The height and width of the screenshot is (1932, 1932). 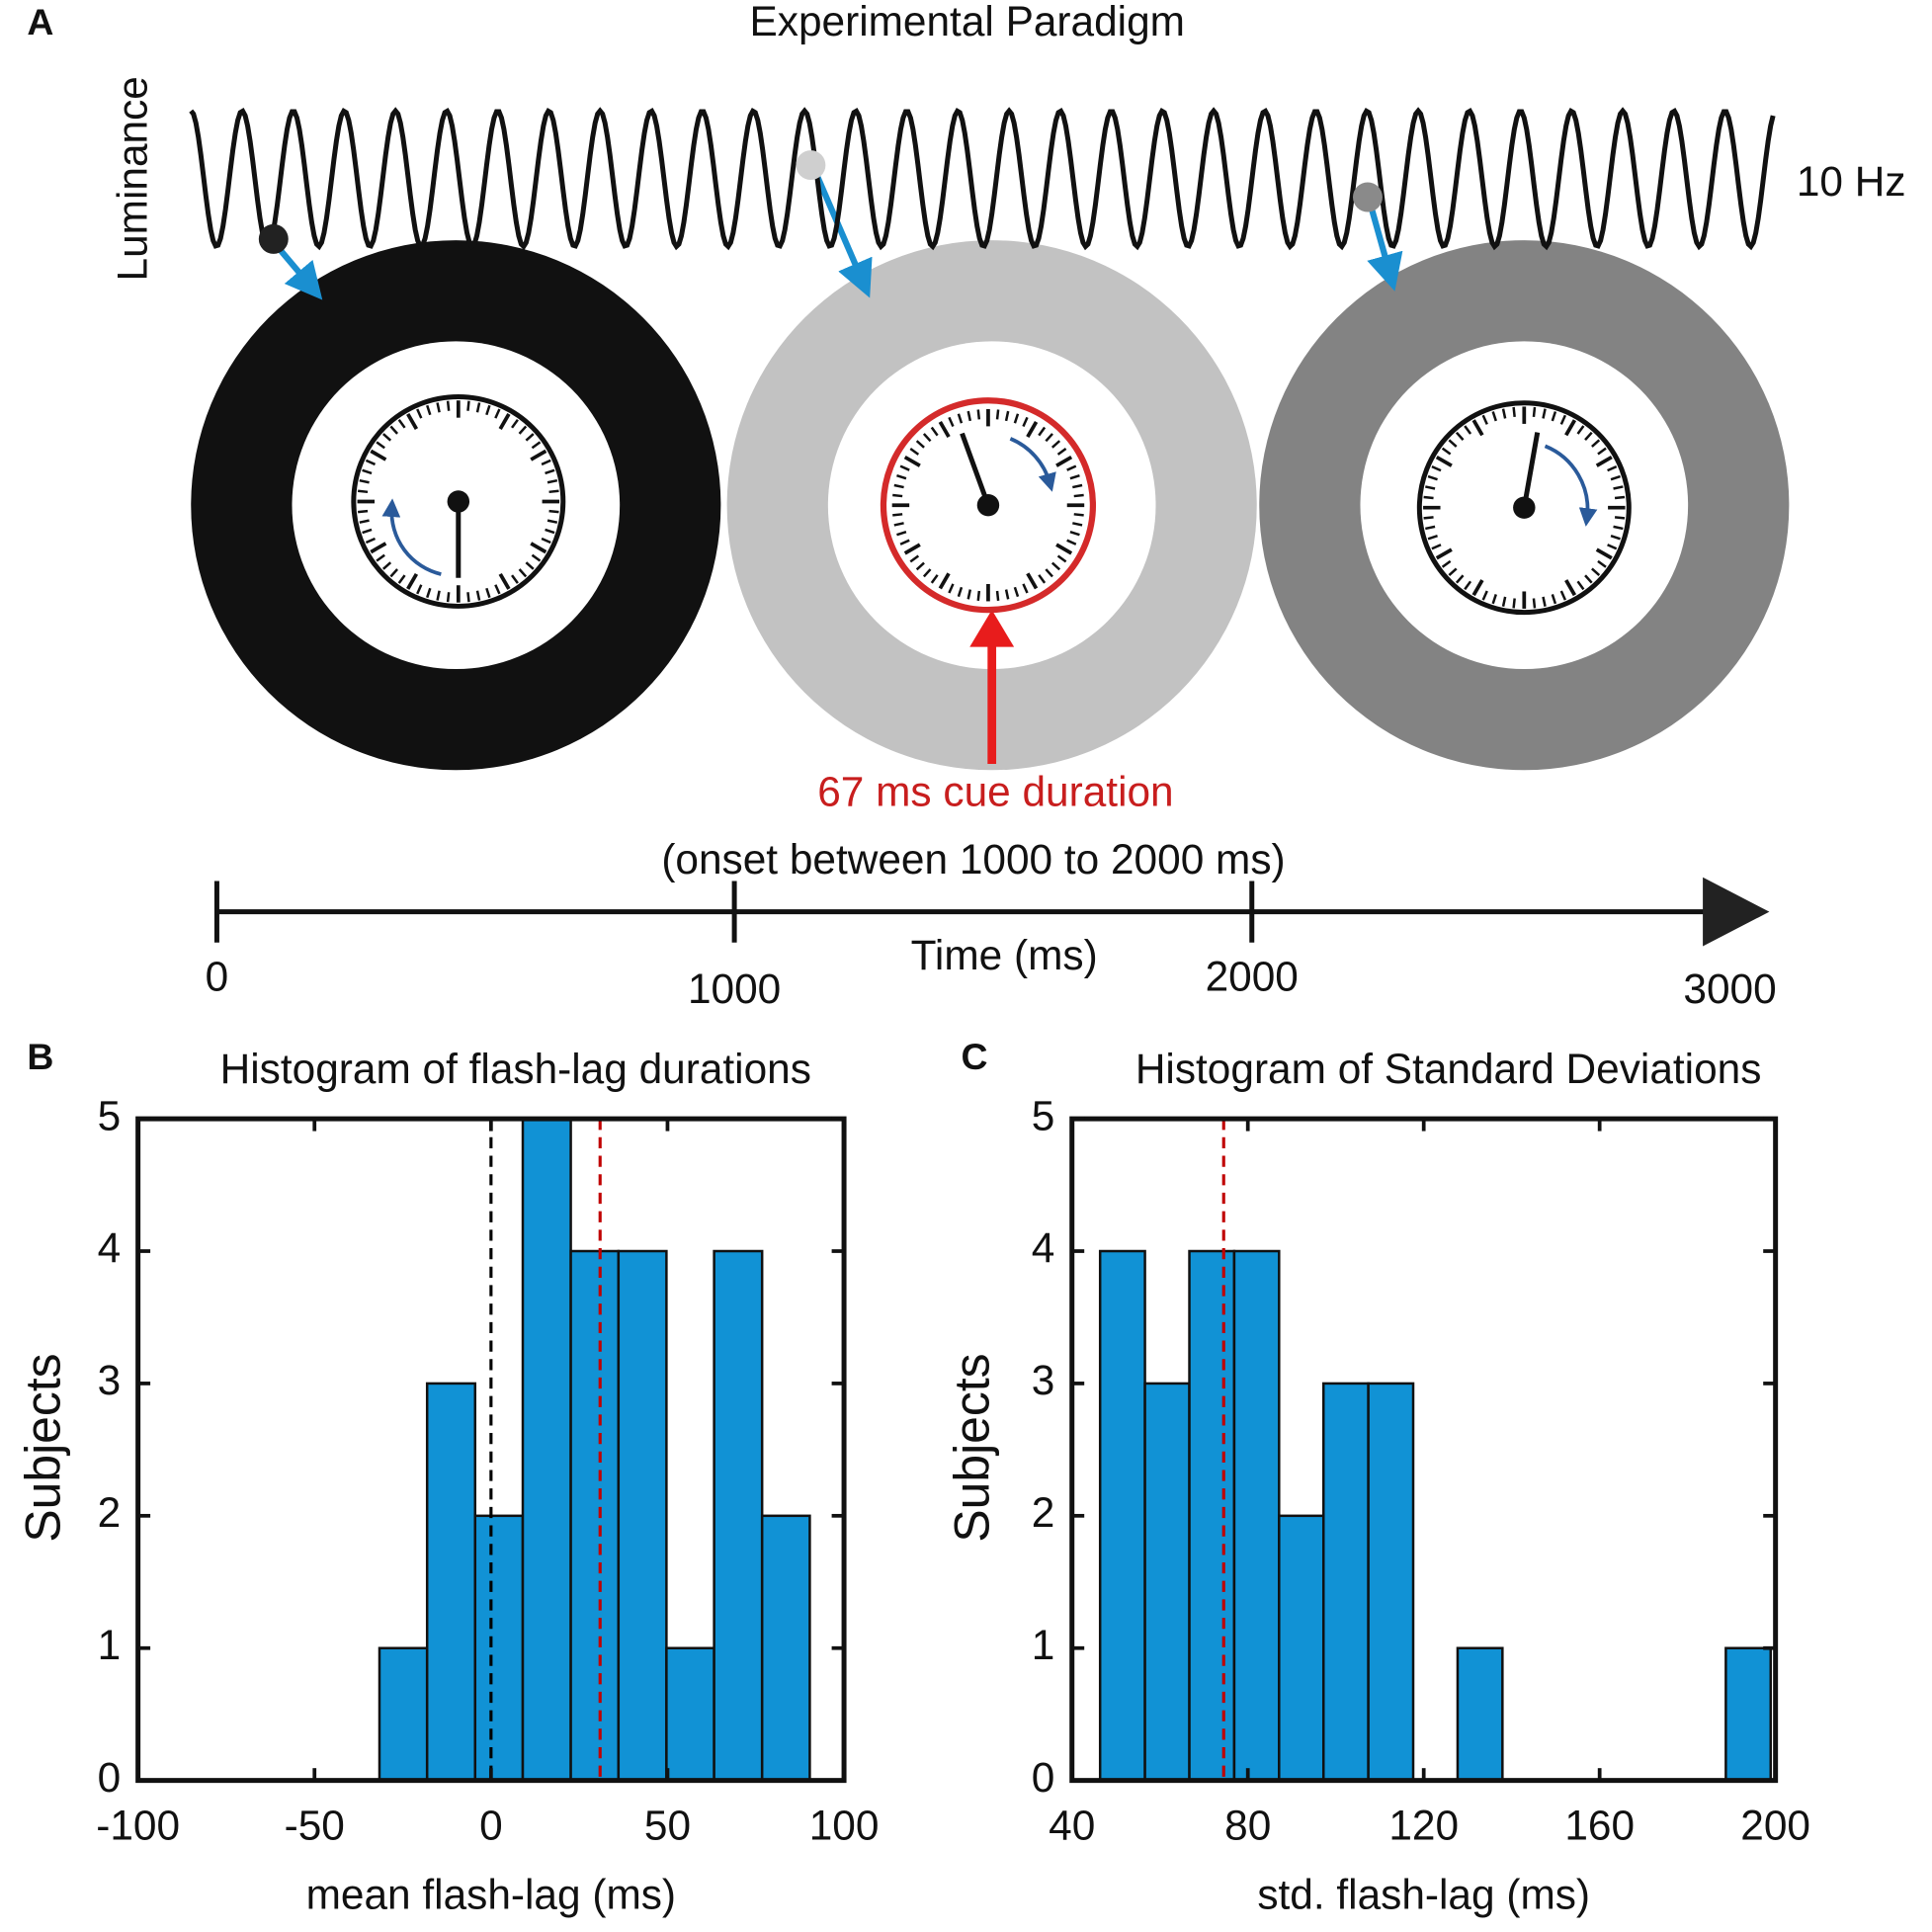 What do you see at coordinates (1448, 1069) in the screenshot?
I see `chart-title: Histogram of Standard Deviations` at bounding box center [1448, 1069].